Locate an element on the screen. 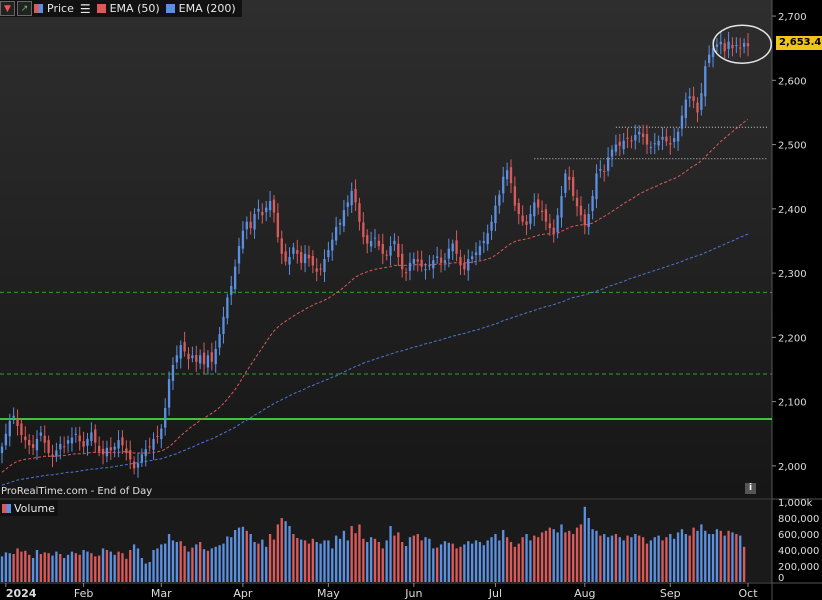 This screenshot has width=822, height=600. volume-swatch-icon is located at coordinates (6, 508).